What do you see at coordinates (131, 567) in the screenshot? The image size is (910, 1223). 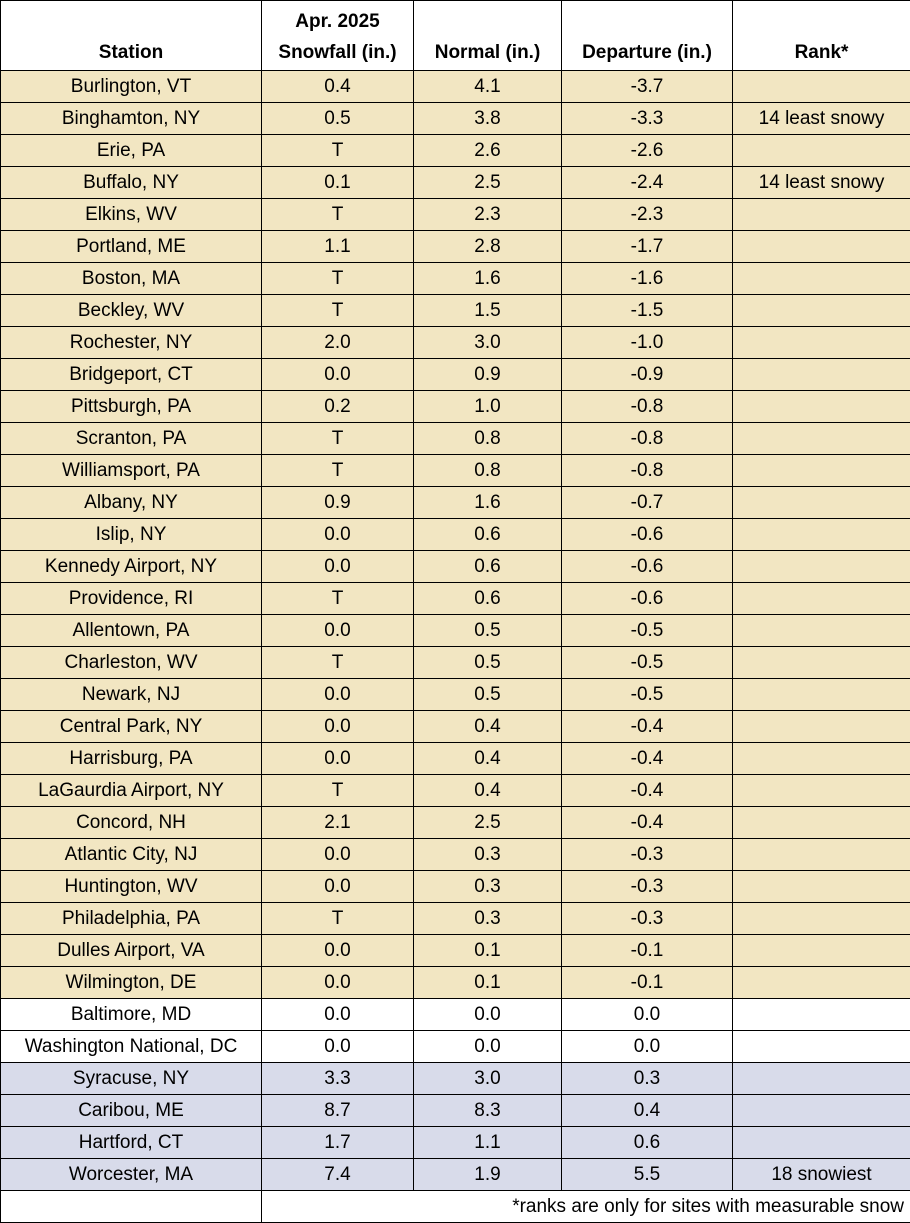 I see `cell-station: Kennedy Airport, NY` at bounding box center [131, 567].